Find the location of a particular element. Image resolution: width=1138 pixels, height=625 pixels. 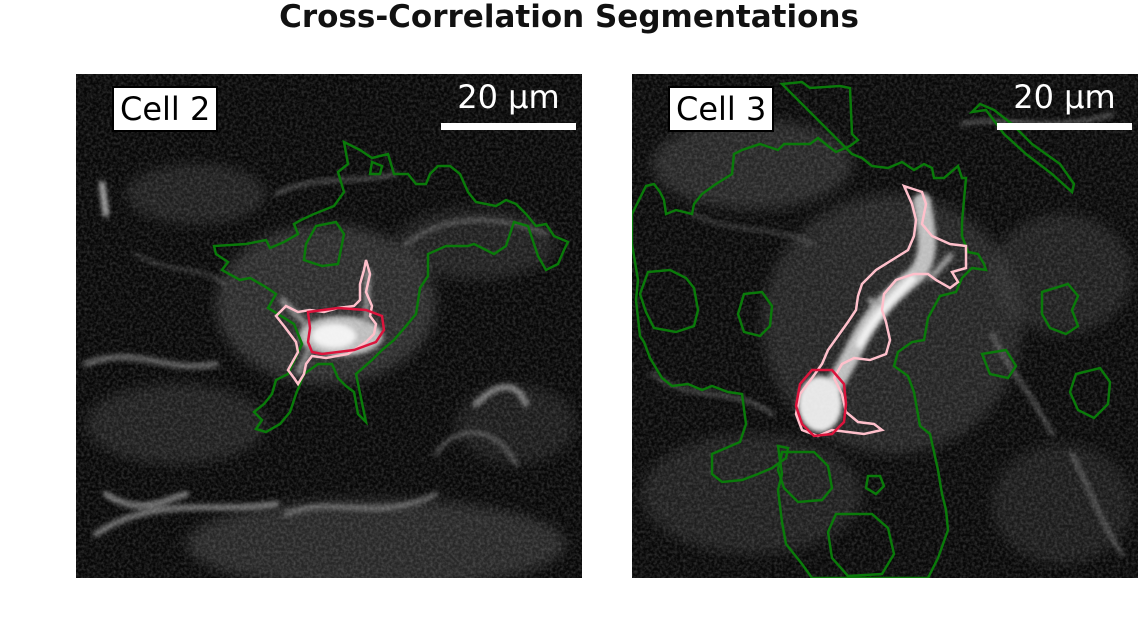

scale-bar-label-cell-3: 20 μm is located at coordinates (1064, 97).